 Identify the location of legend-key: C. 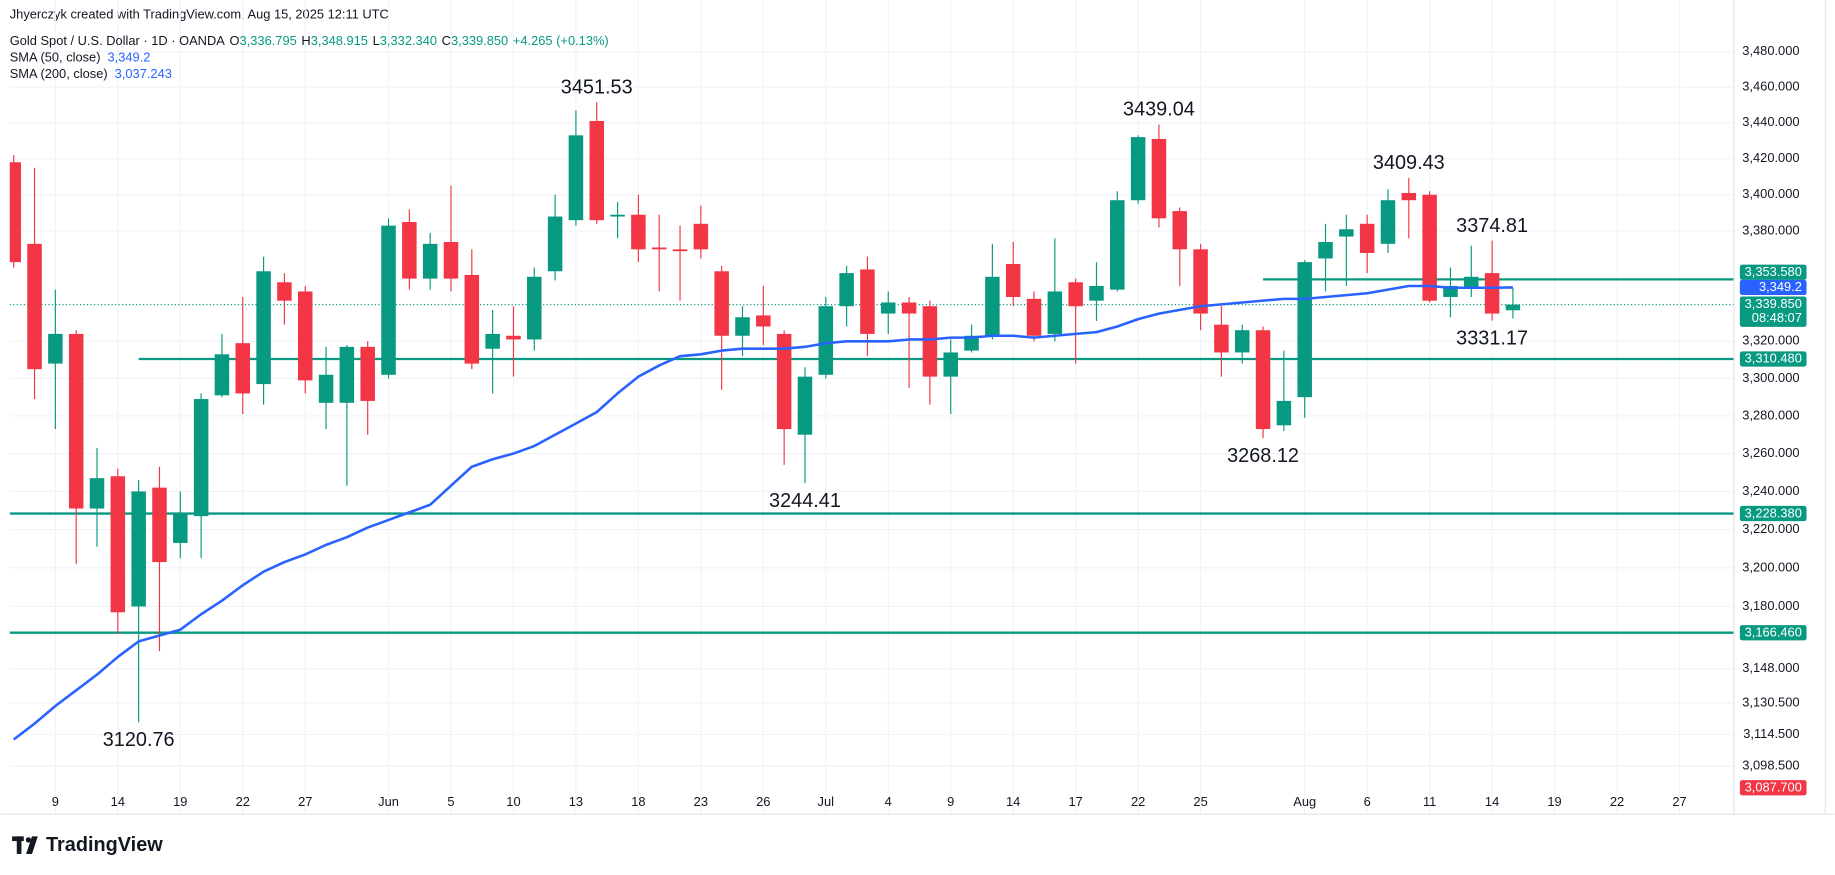
(446, 41).